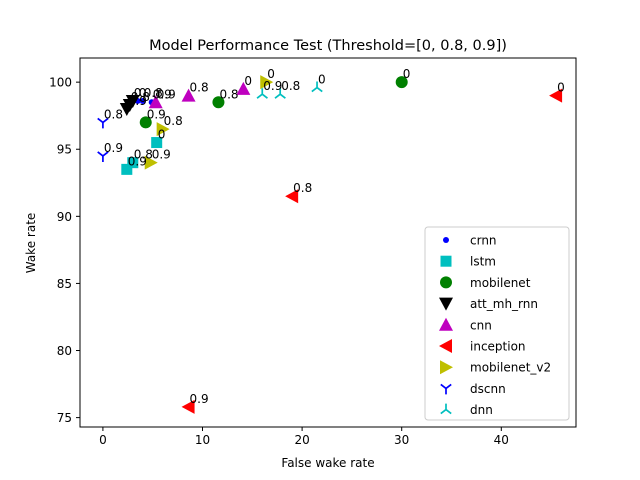 The image size is (640, 480). What do you see at coordinates (60, 83) in the screenshot?
I see `y-tick-label: 100` at bounding box center [60, 83].